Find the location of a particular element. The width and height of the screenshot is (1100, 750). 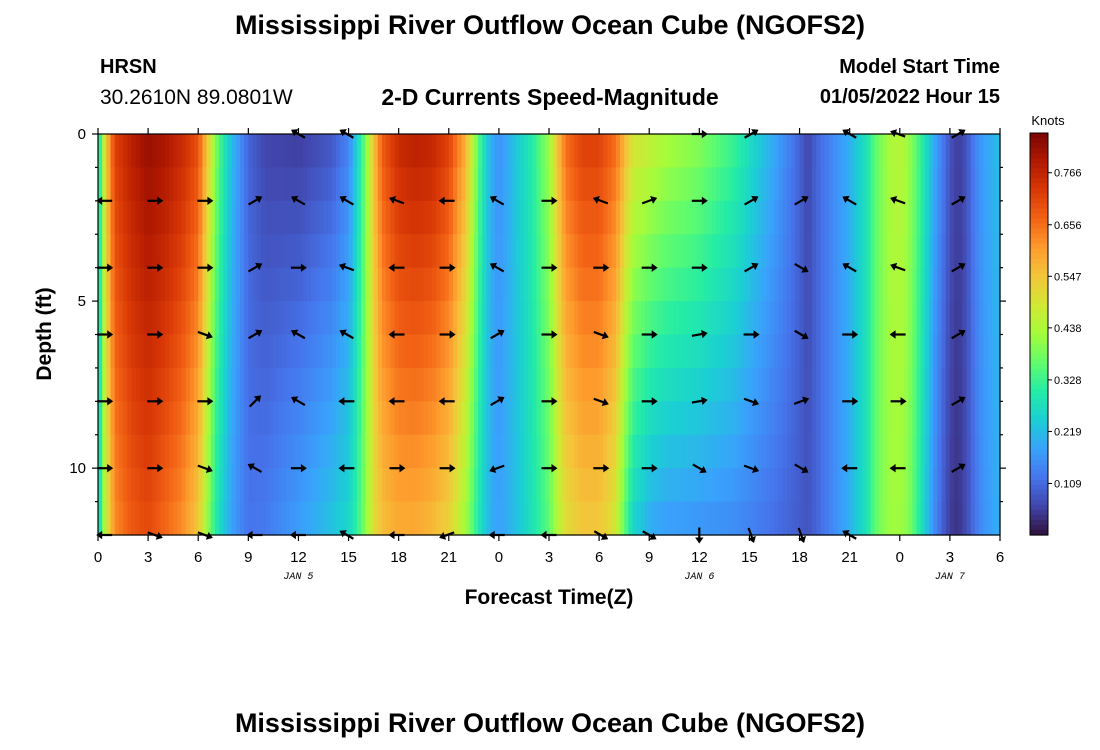

x-tick-label: 15 is located at coordinates (749, 557).